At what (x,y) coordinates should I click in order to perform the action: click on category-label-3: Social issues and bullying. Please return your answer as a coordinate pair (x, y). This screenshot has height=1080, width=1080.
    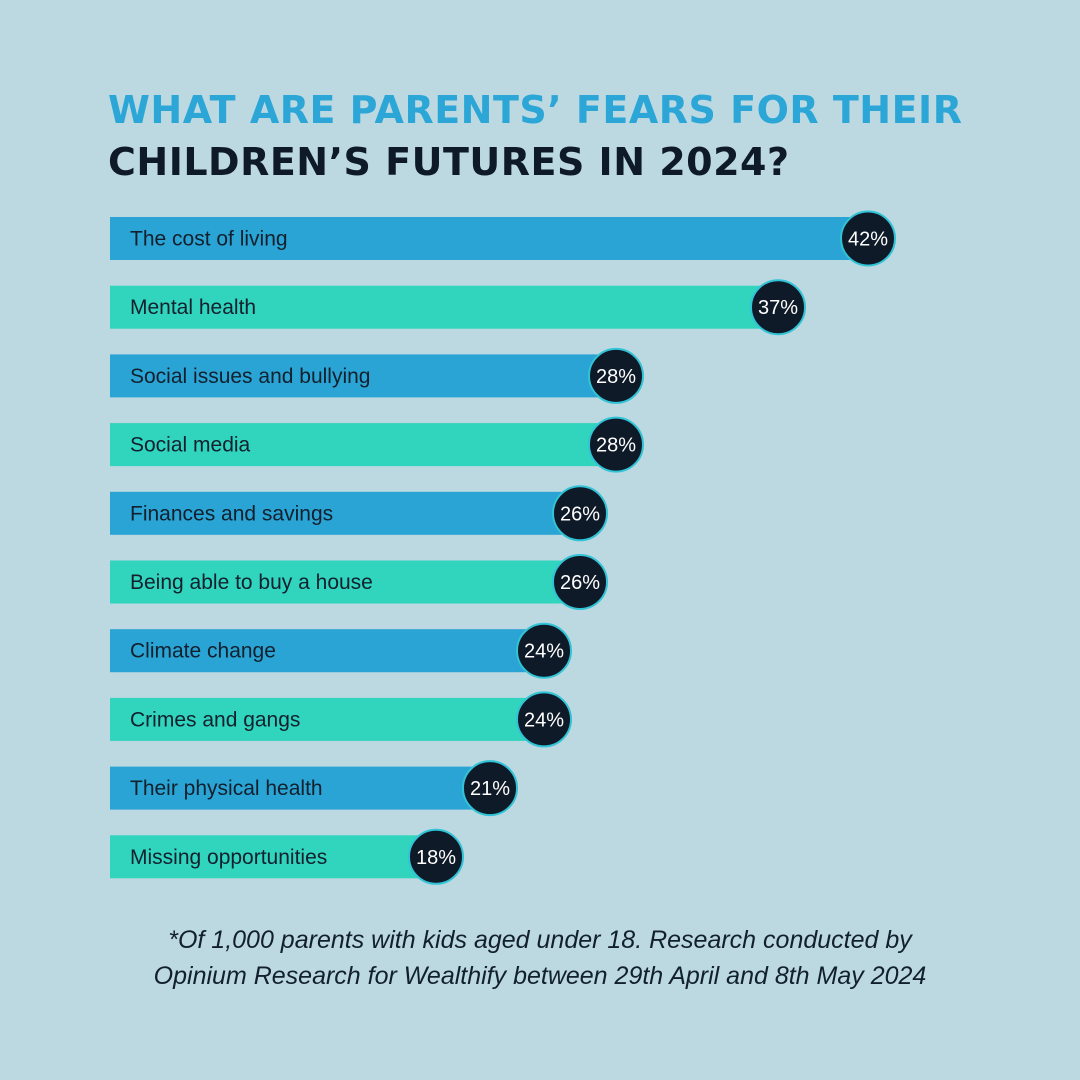
    Looking at the image, I should click on (250, 376).